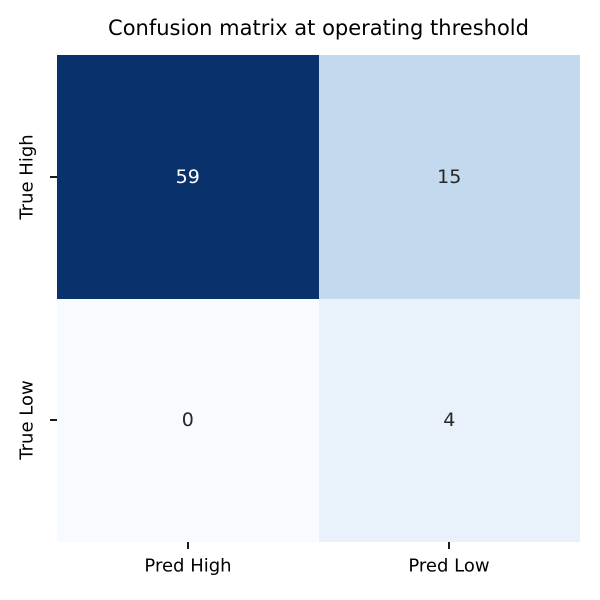 The image size is (600, 600). I want to click on cell-value: 0, so click(187, 420).